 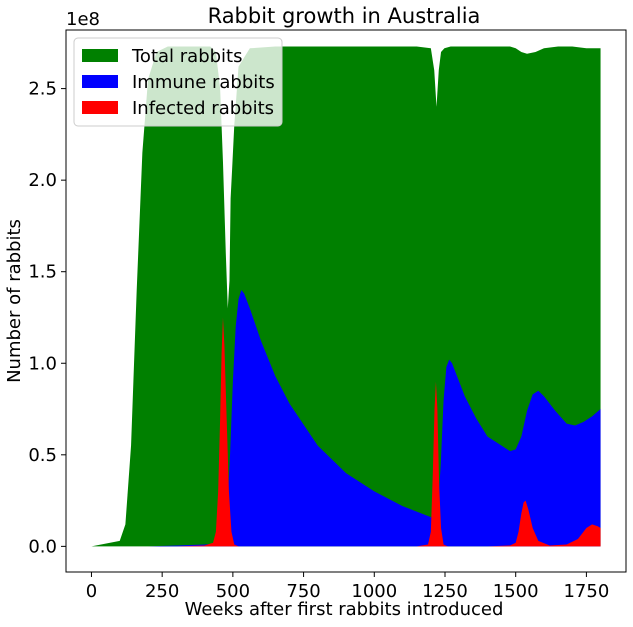 What do you see at coordinates (347, 587) in the screenshot?
I see `x-axis: 0 250 500 750 1000 1250 1500 1750` at bounding box center [347, 587].